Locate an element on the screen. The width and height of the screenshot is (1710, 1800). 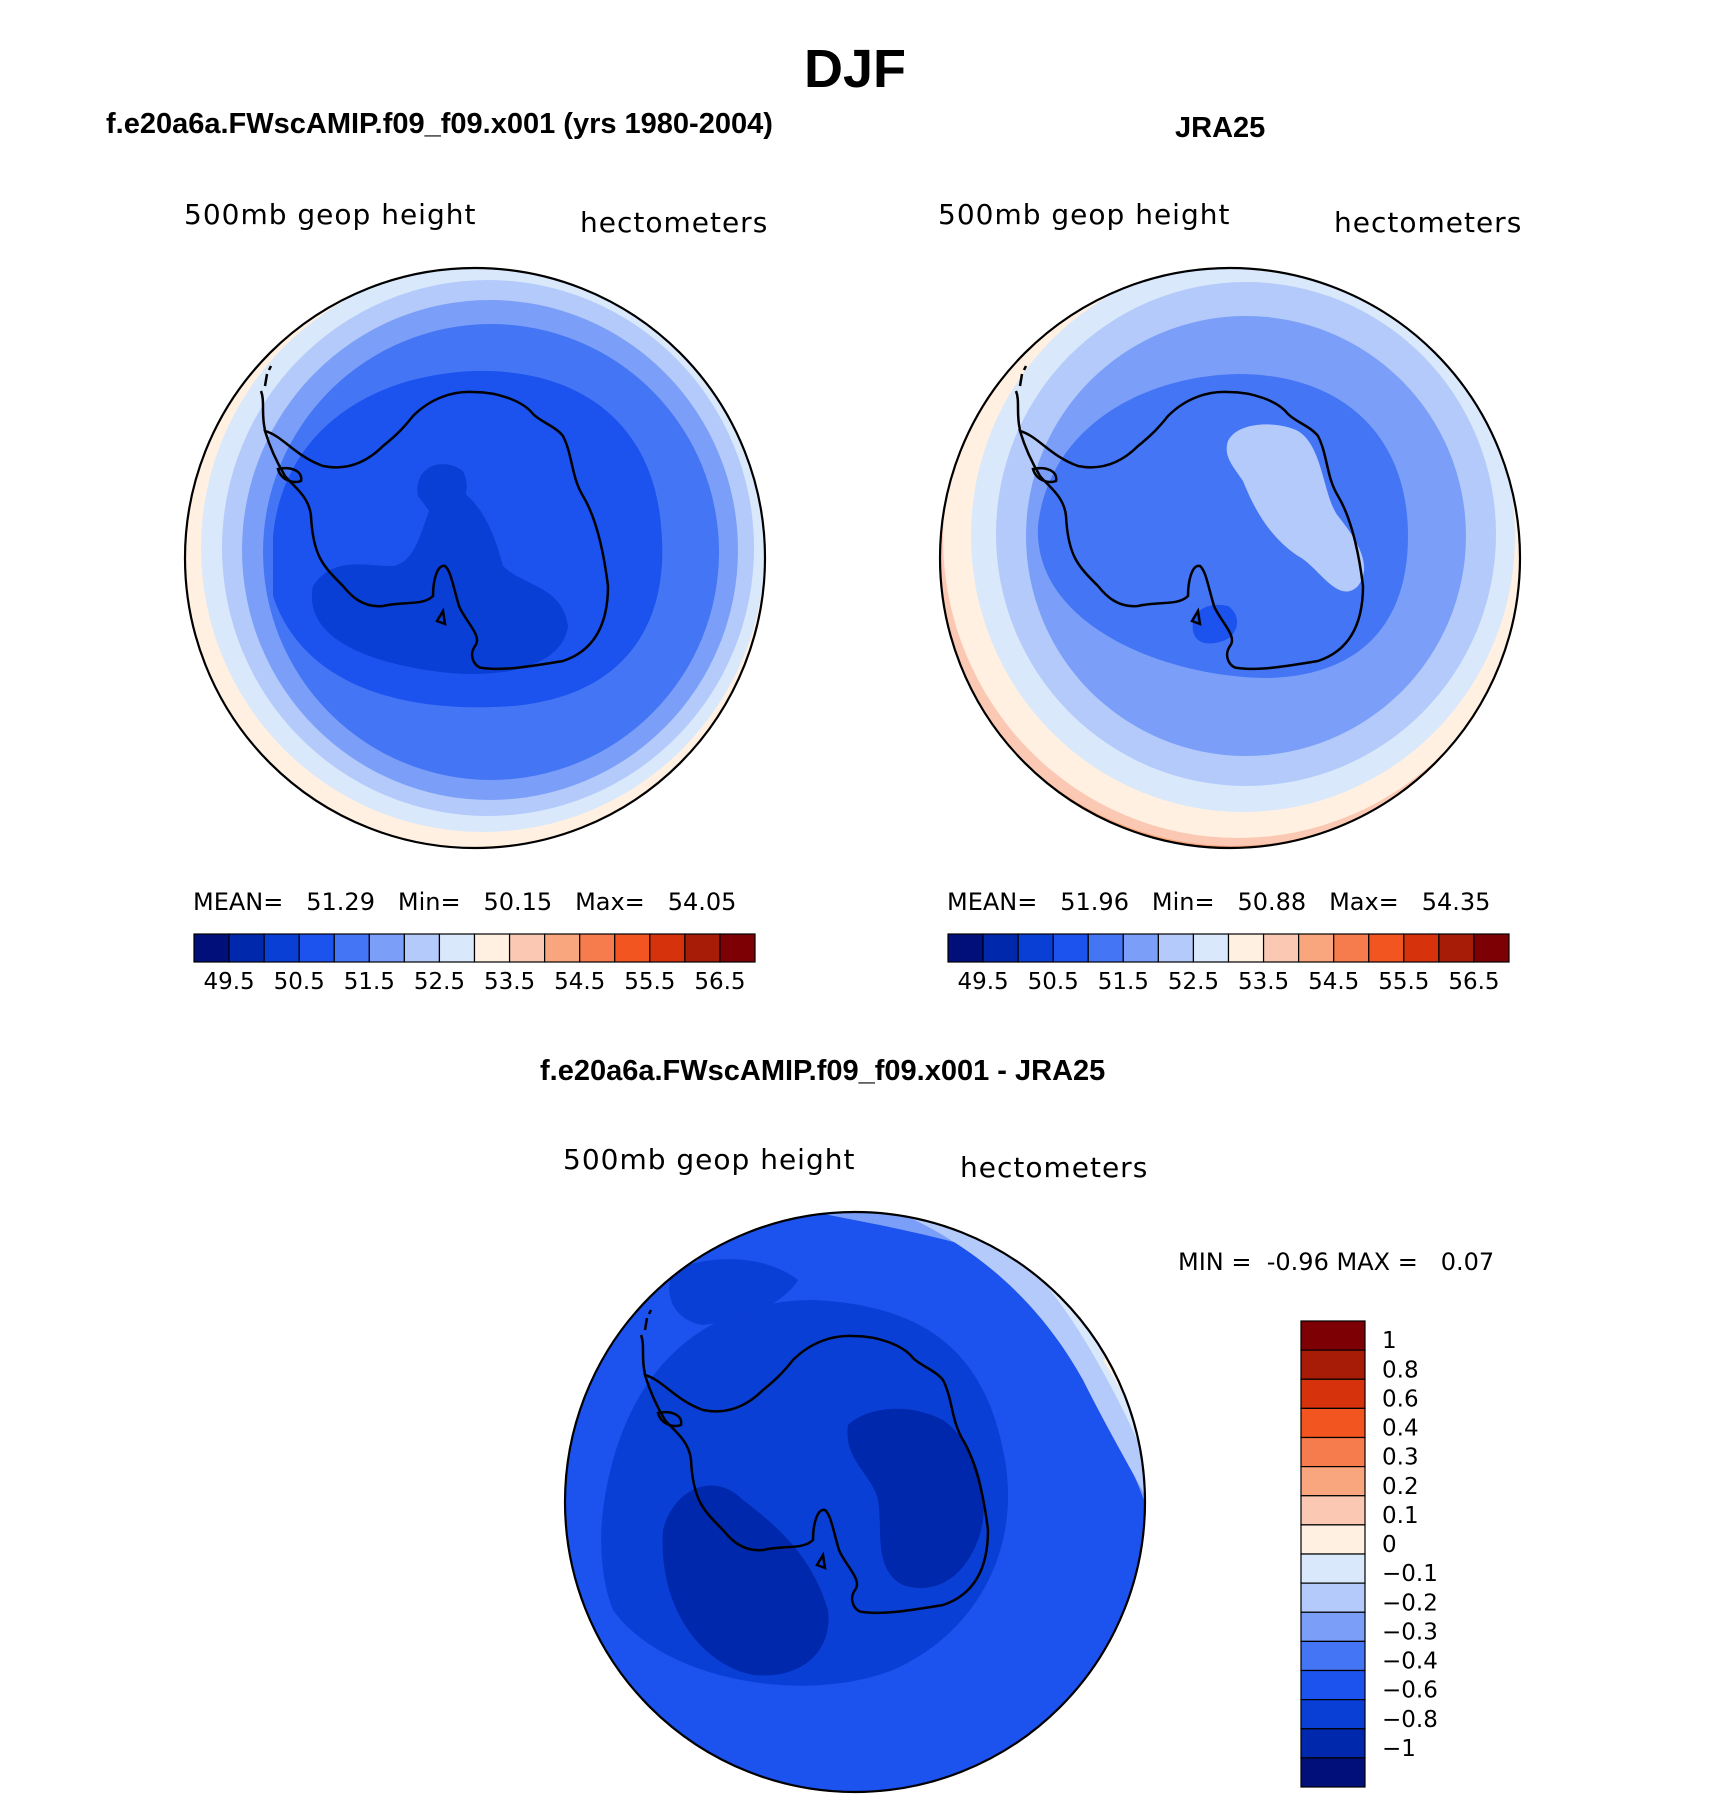
panel2-contours is located at coordinates (1230, 558).